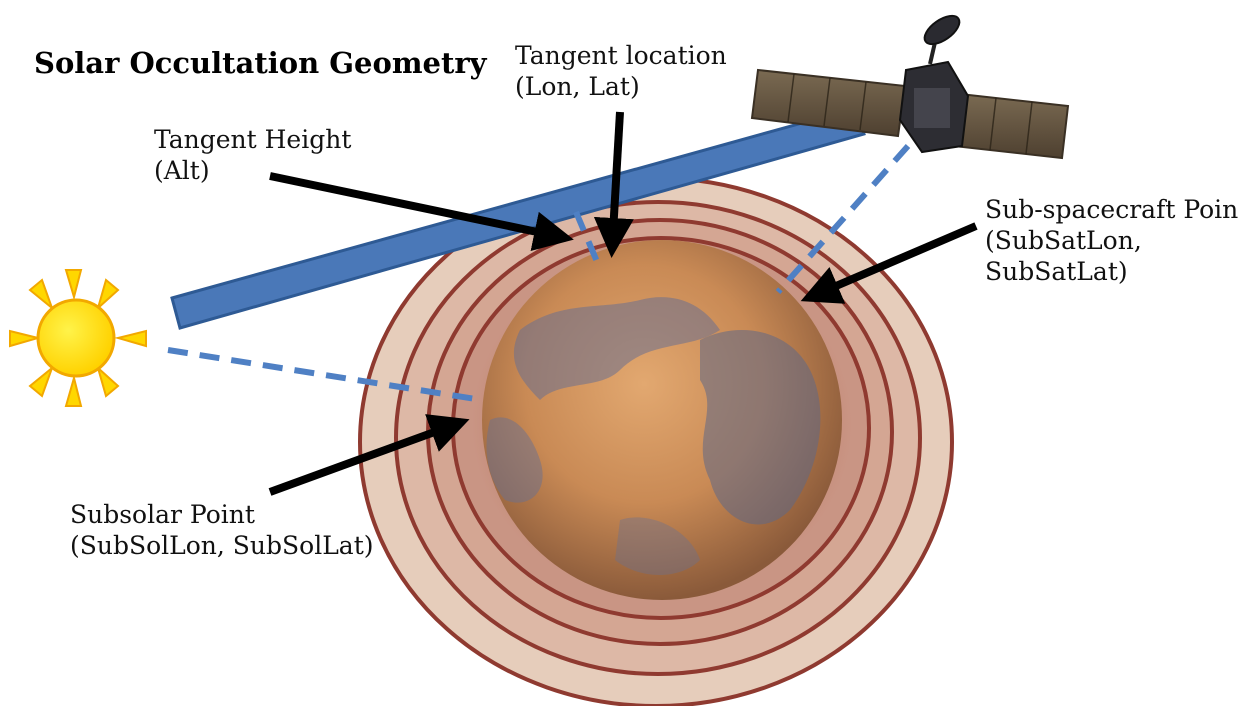  I want to click on label-tangent-height: Tangent Height (Alt), so click(252, 155).